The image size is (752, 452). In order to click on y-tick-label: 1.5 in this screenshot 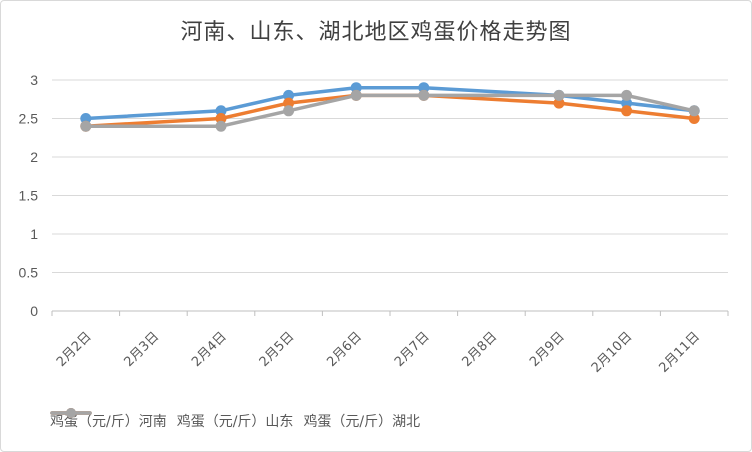, I will do `click(29, 196)`.